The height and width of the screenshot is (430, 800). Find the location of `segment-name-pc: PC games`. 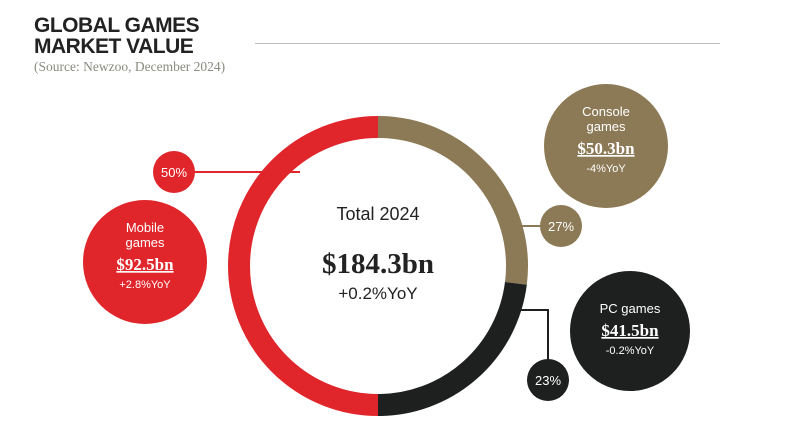

segment-name-pc: PC games is located at coordinates (630, 308).